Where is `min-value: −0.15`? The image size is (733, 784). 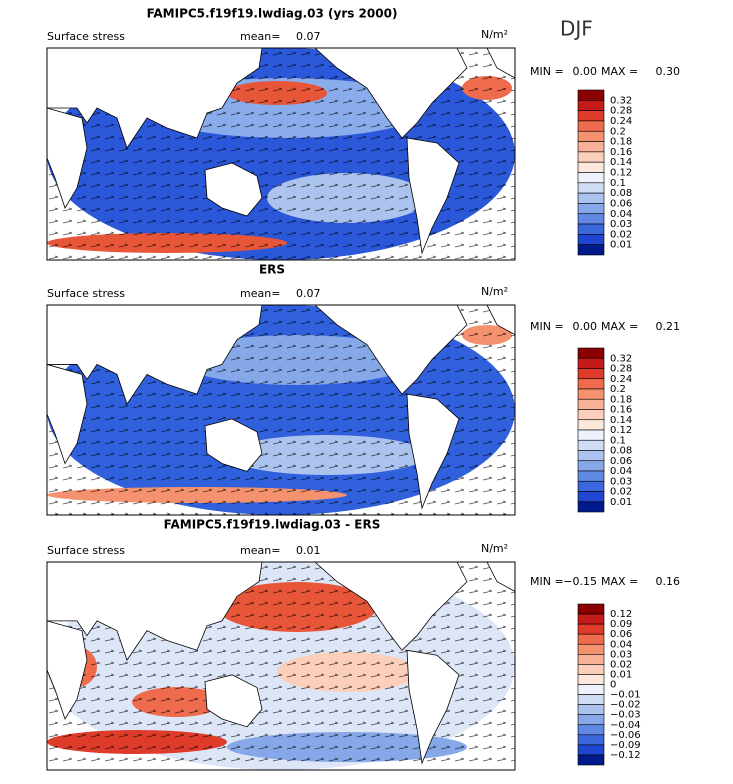
min-value: −0.15 is located at coordinates (580, 581).